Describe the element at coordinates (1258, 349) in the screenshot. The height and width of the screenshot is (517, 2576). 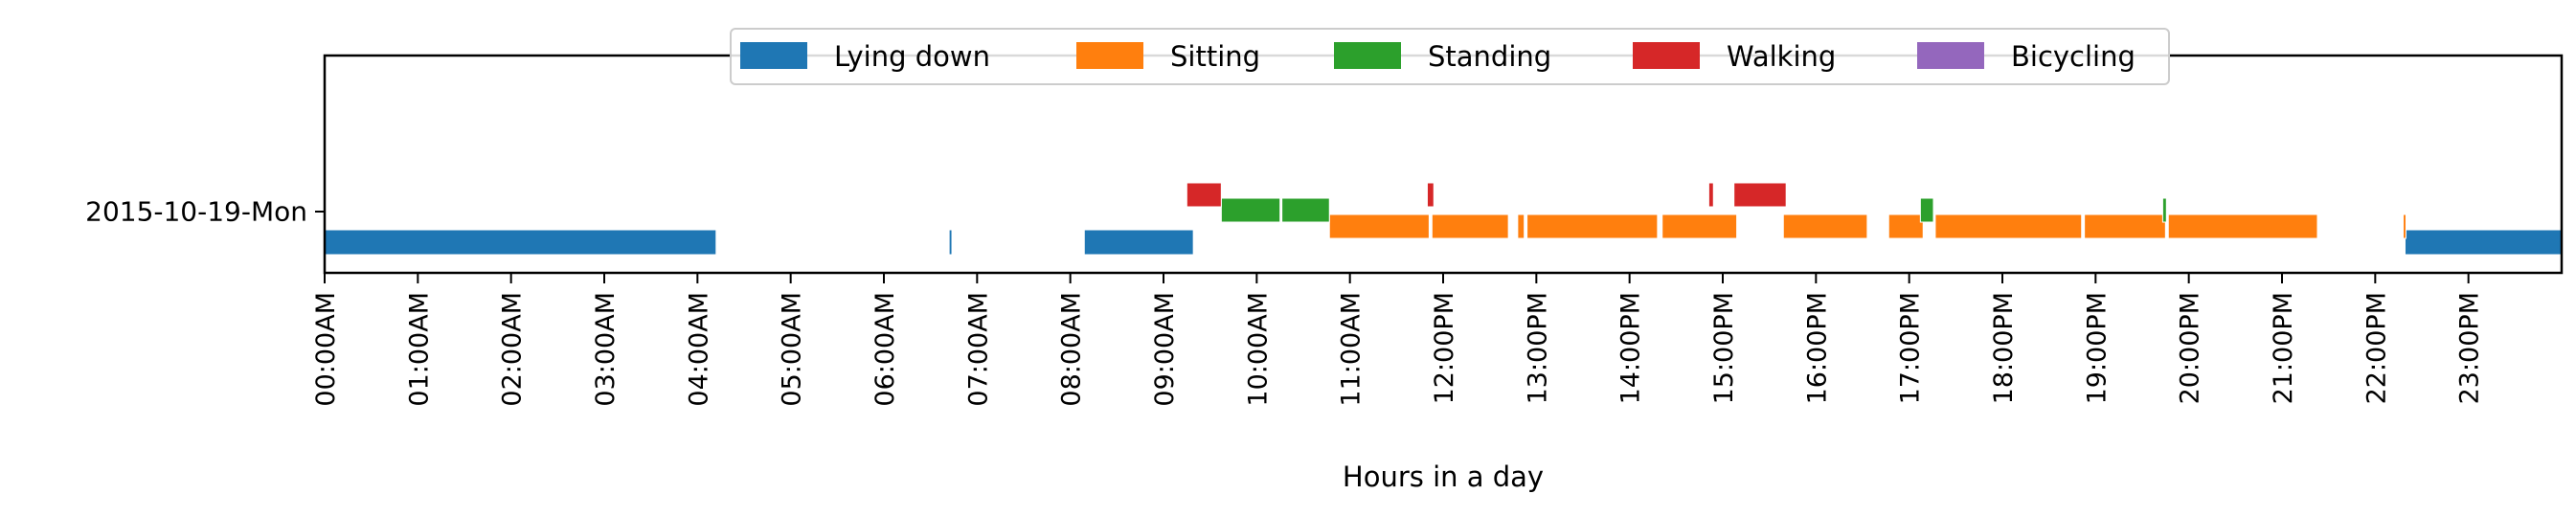
I see `x-tick-label: 10:00AM` at that location.